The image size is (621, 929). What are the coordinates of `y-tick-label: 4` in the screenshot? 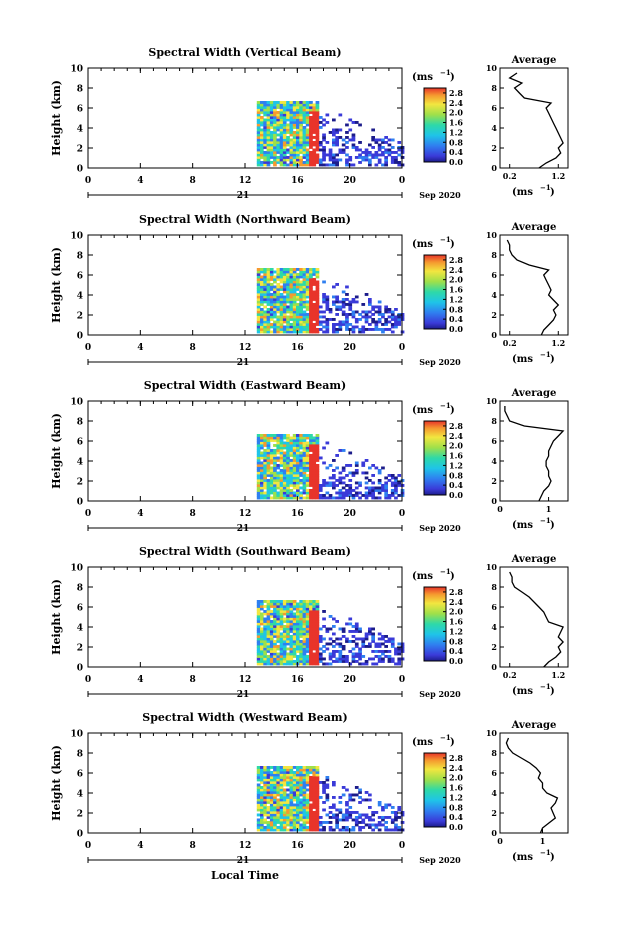 It's located at (80, 795).